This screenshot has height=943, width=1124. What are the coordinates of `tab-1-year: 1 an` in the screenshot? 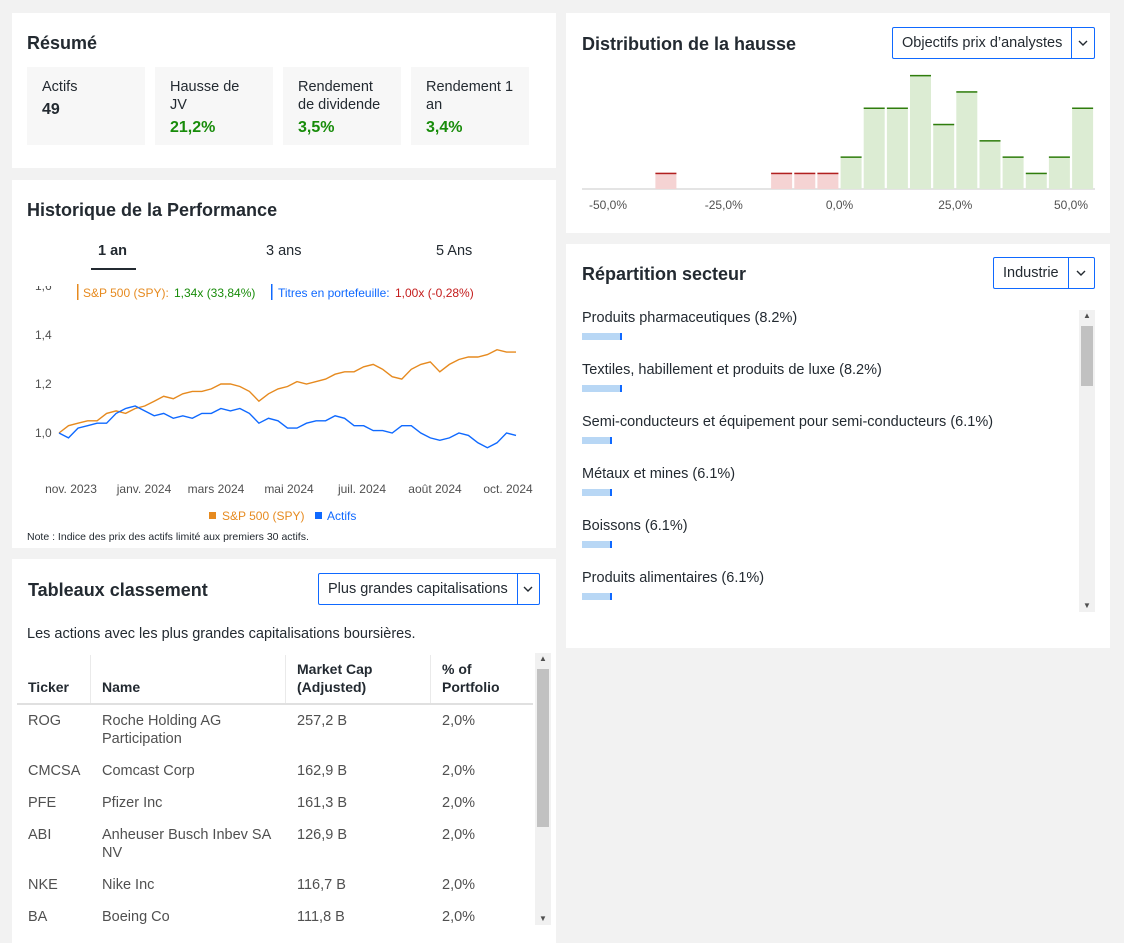 It's located at (113, 251).